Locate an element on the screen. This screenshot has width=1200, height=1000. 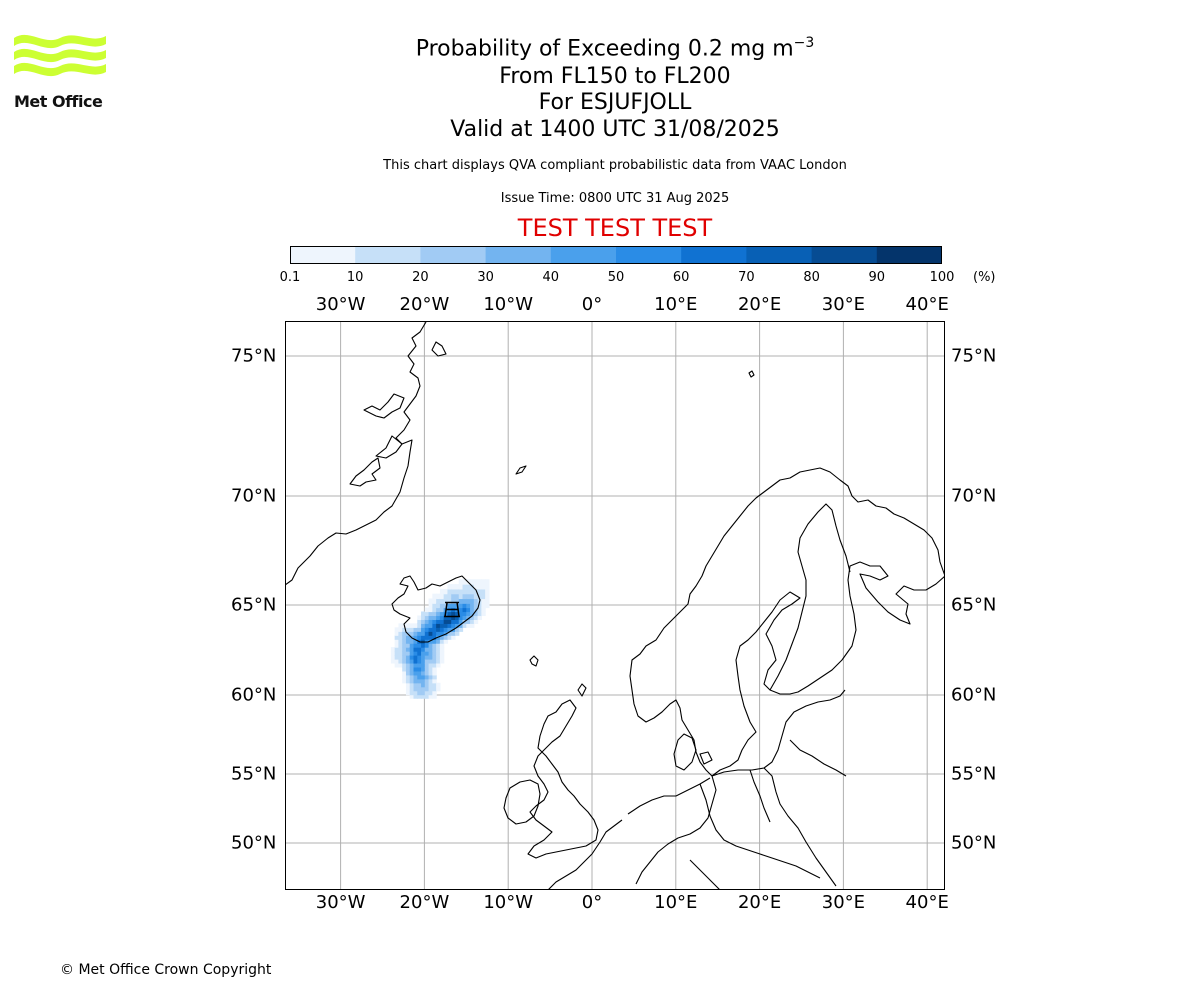
longitude-label: 20°W is located at coordinates (424, 902).